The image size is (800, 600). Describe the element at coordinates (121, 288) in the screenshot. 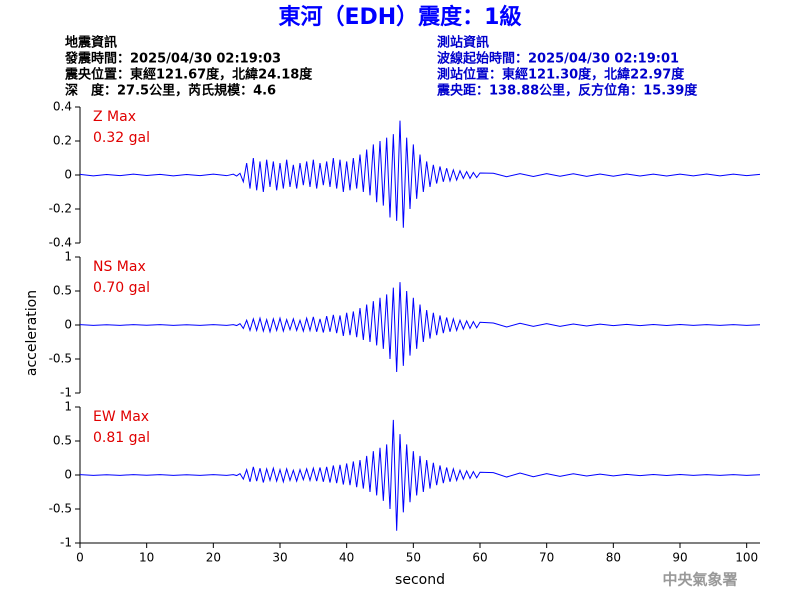

I see `annotation: 0.70 gal` at that location.